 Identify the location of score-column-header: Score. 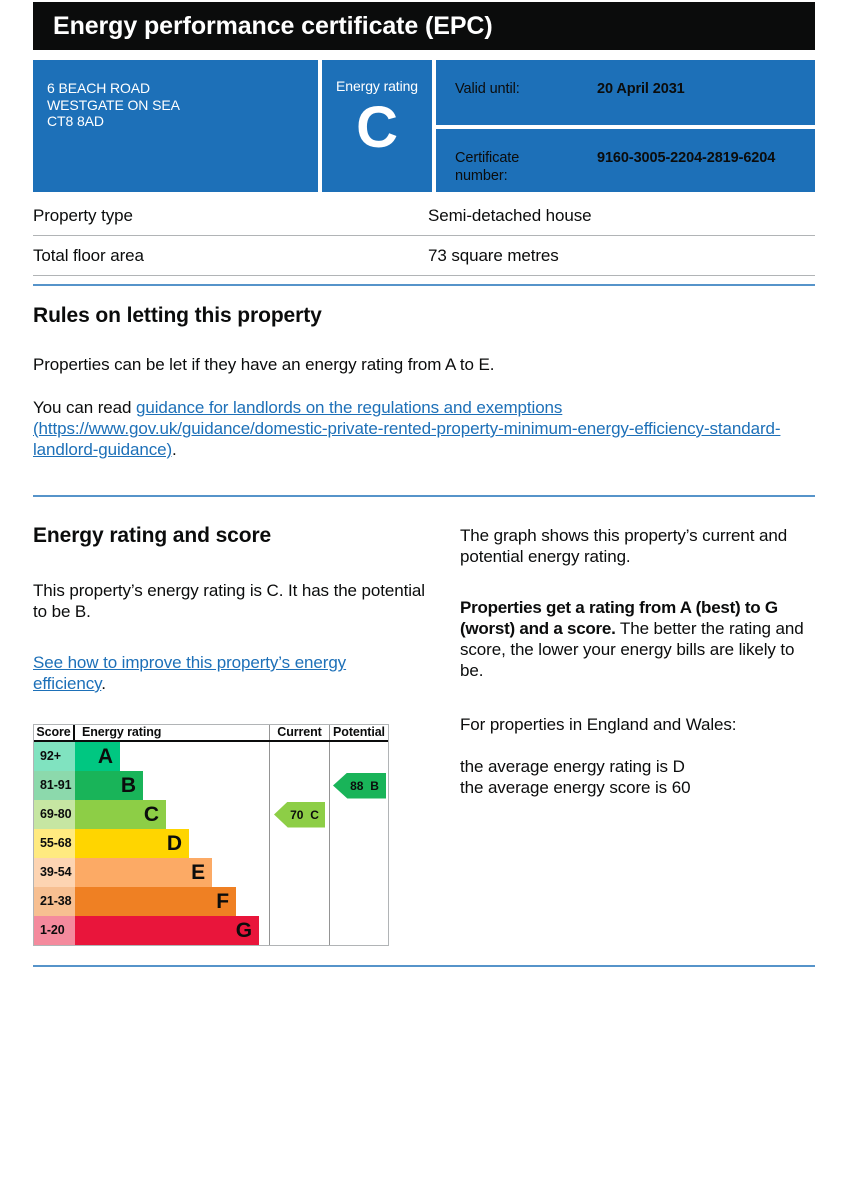
(54, 732).